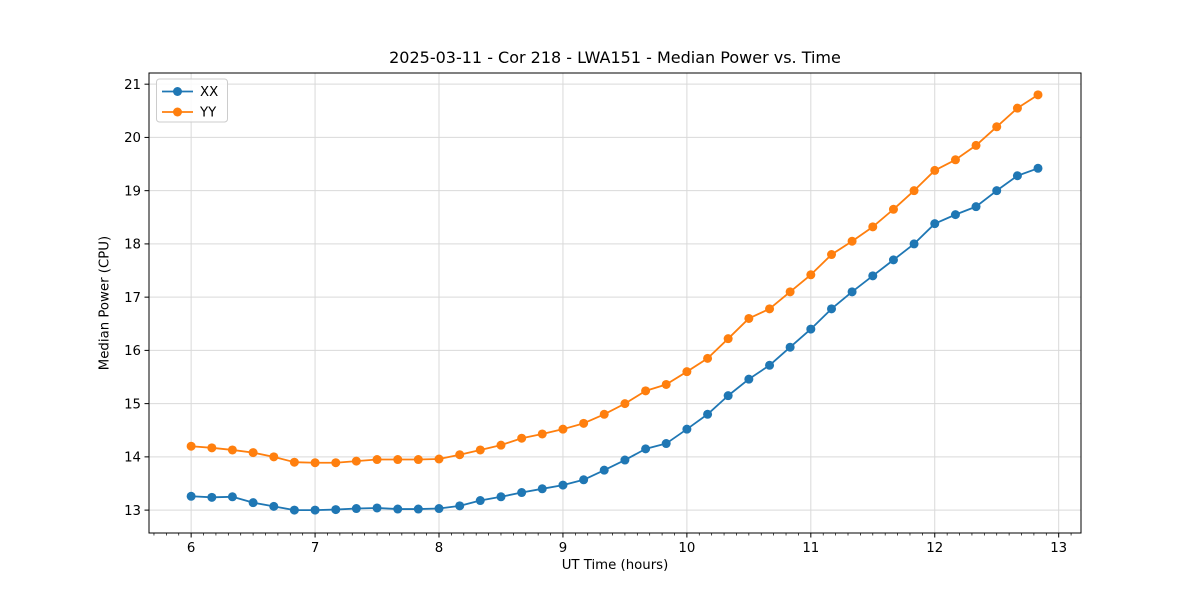 This screenshot has height=600, width=1200. What do you see at coordinates (132, 458) in the screenshot?
I see `svg-text: 14` at bounding box center [132, 458].